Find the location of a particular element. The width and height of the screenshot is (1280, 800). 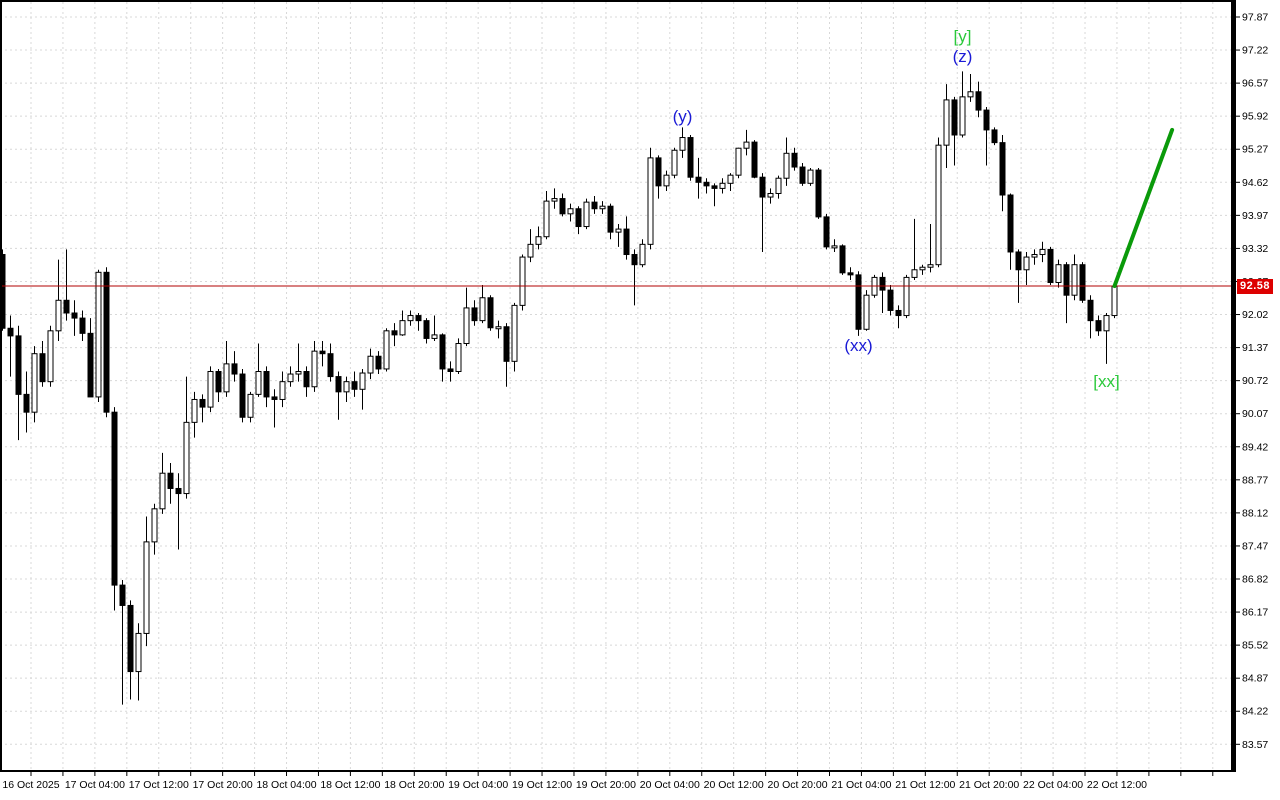

time-tick-label: 18 Oct 20:00 is located at coordinates (414, 785).